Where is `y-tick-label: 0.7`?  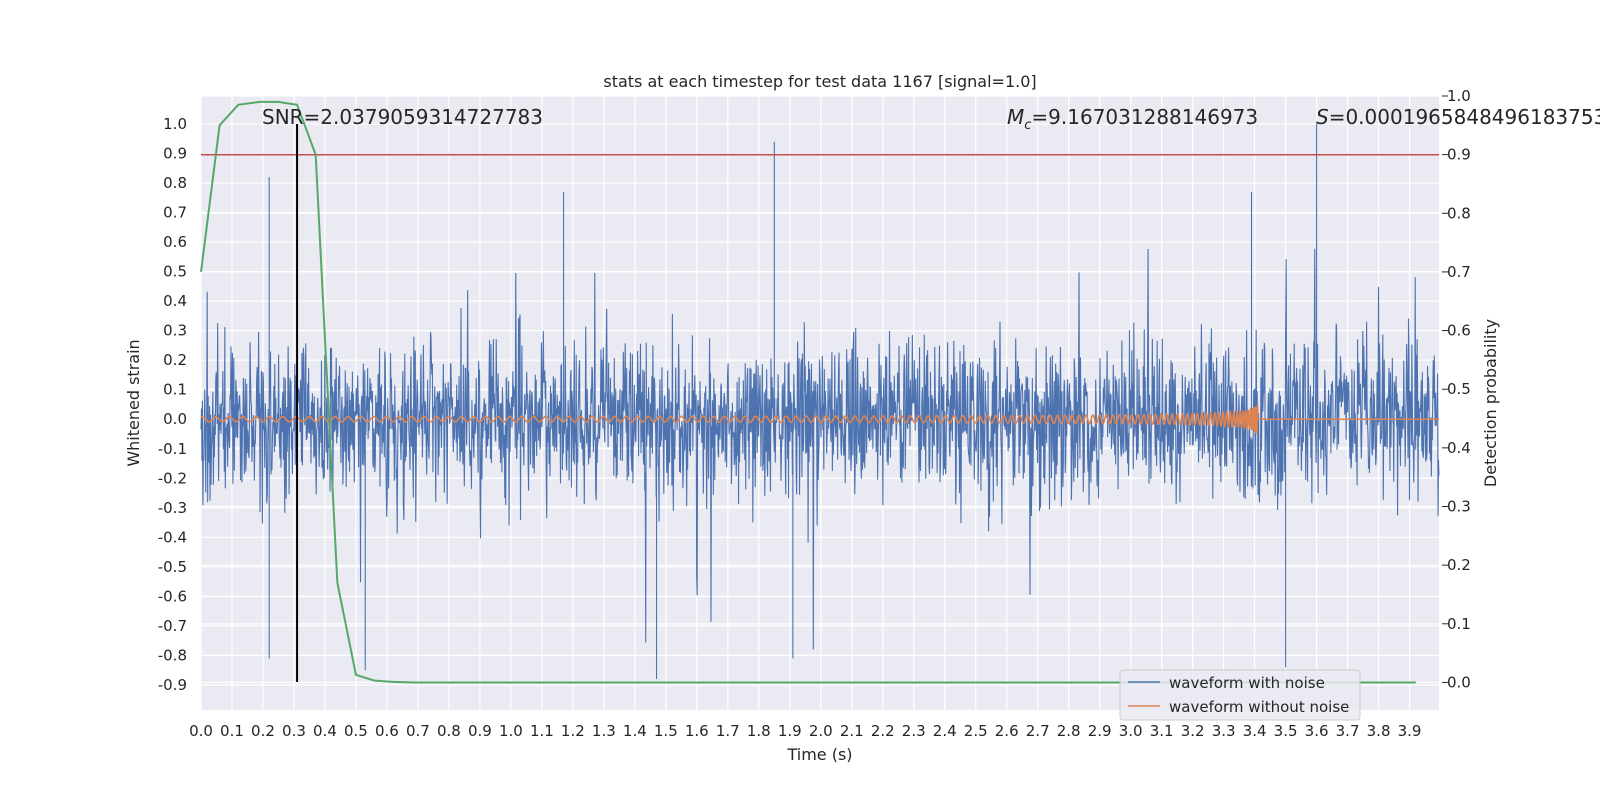 y-tick-label: 0.7 is located at coordinates (175, 213).